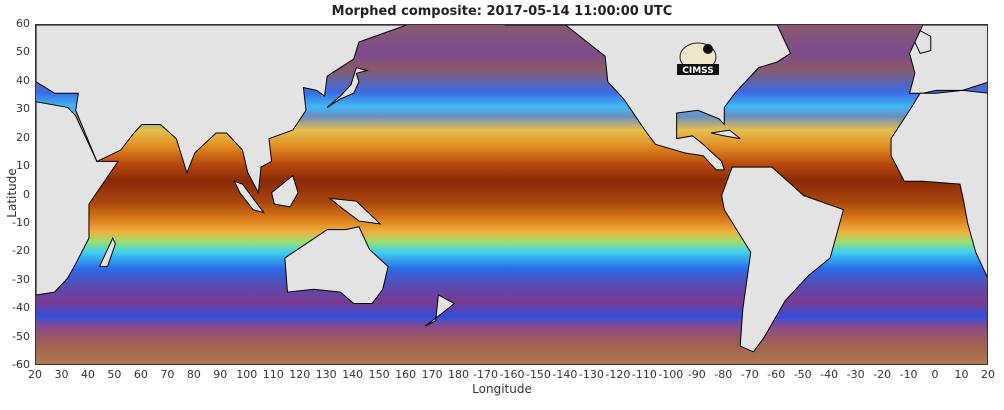 The width and height of the screenshot is (1004, 410). I want to click on y-tick-label: -20, so click(21, 251).